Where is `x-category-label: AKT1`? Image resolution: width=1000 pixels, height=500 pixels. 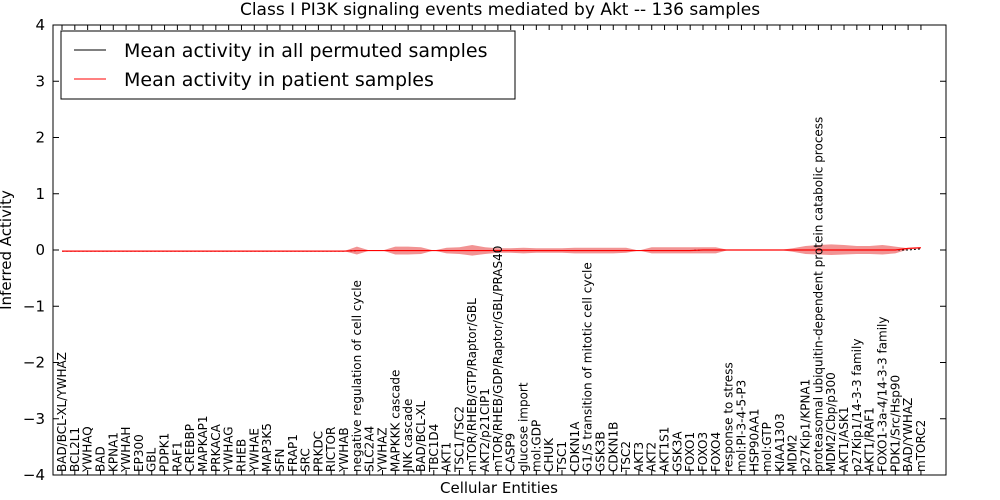 x-category-label: AKT1 is located at coordinates (447, 457).